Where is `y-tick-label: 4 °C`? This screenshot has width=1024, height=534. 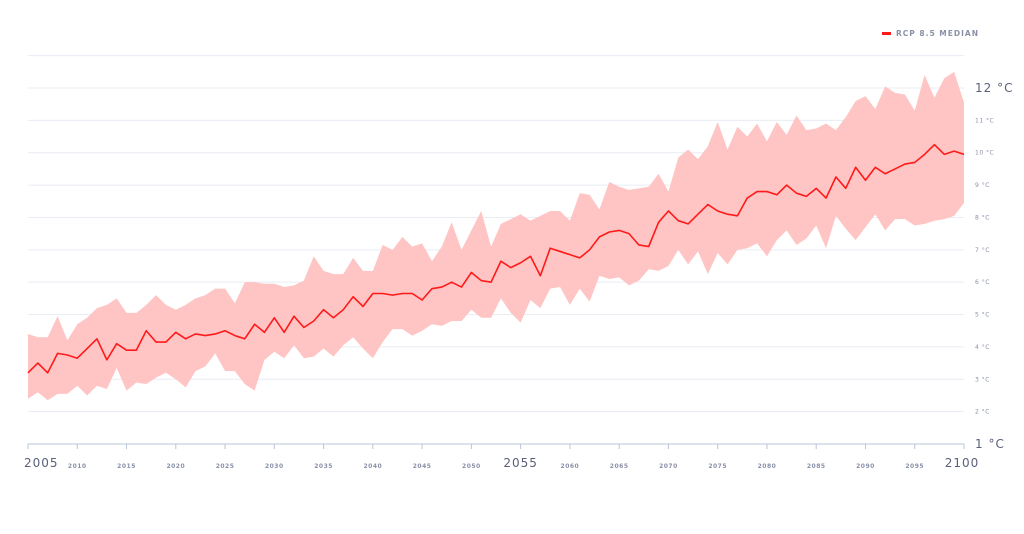 y-tick-label: 4 °C is located at coordinates (982, 347).